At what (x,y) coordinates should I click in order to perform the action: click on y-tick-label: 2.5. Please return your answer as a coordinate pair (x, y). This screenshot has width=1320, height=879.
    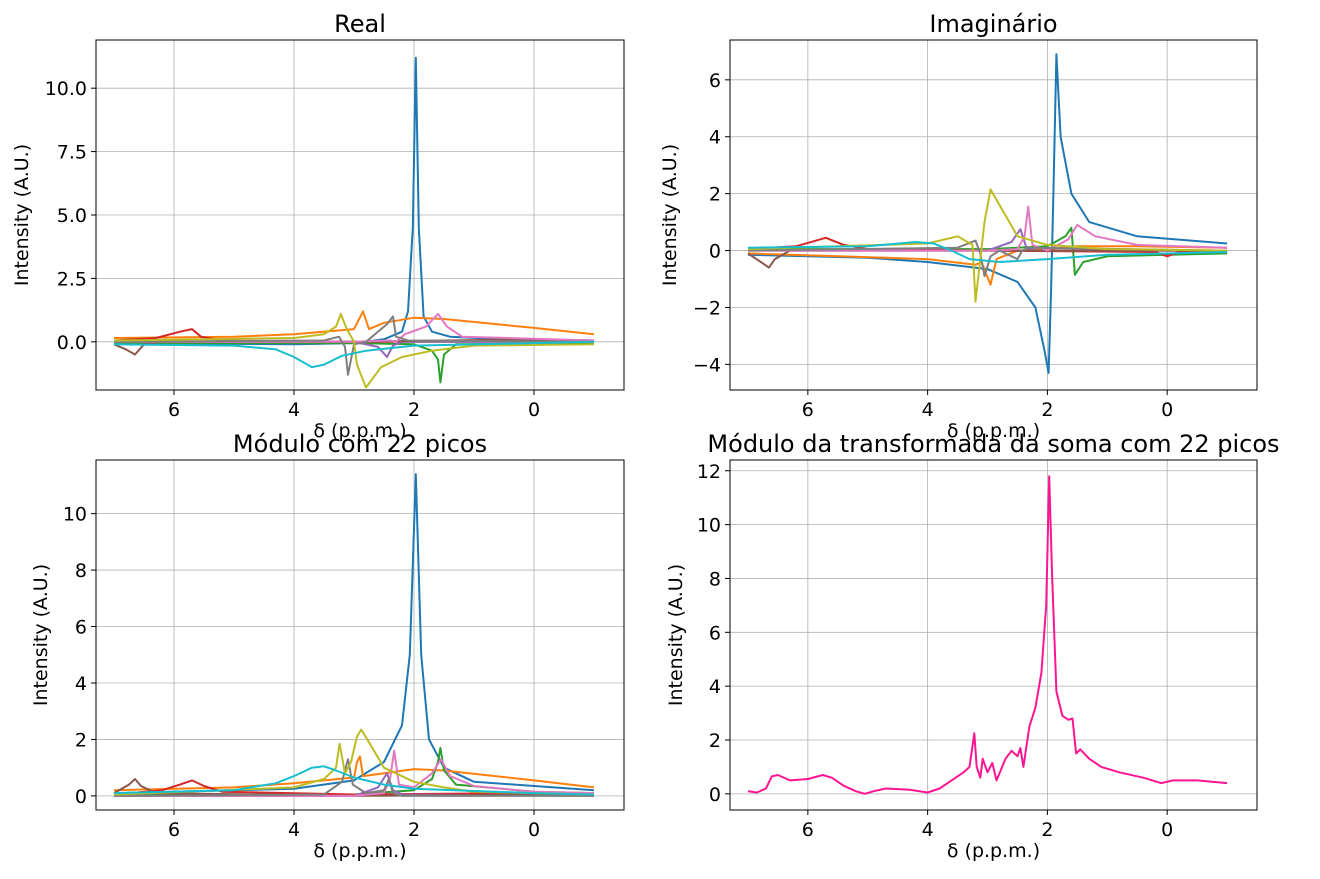
    Looking at the image, I should click on (72, 279).